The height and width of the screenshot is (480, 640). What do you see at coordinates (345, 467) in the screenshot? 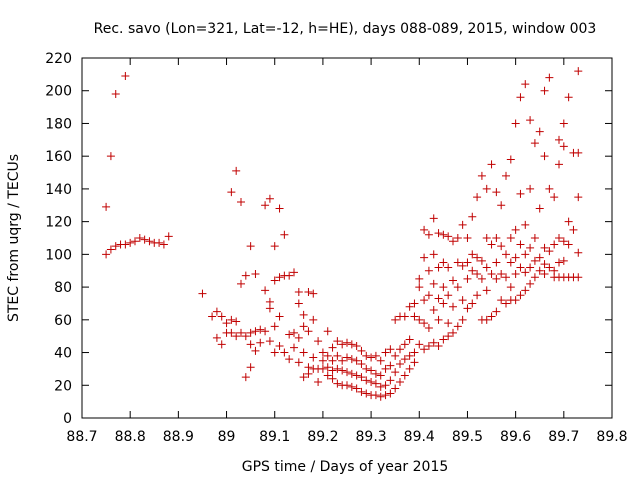
I see `x-axis-label: GPS time / Days of year 2015` at bounding box center [345, 467].